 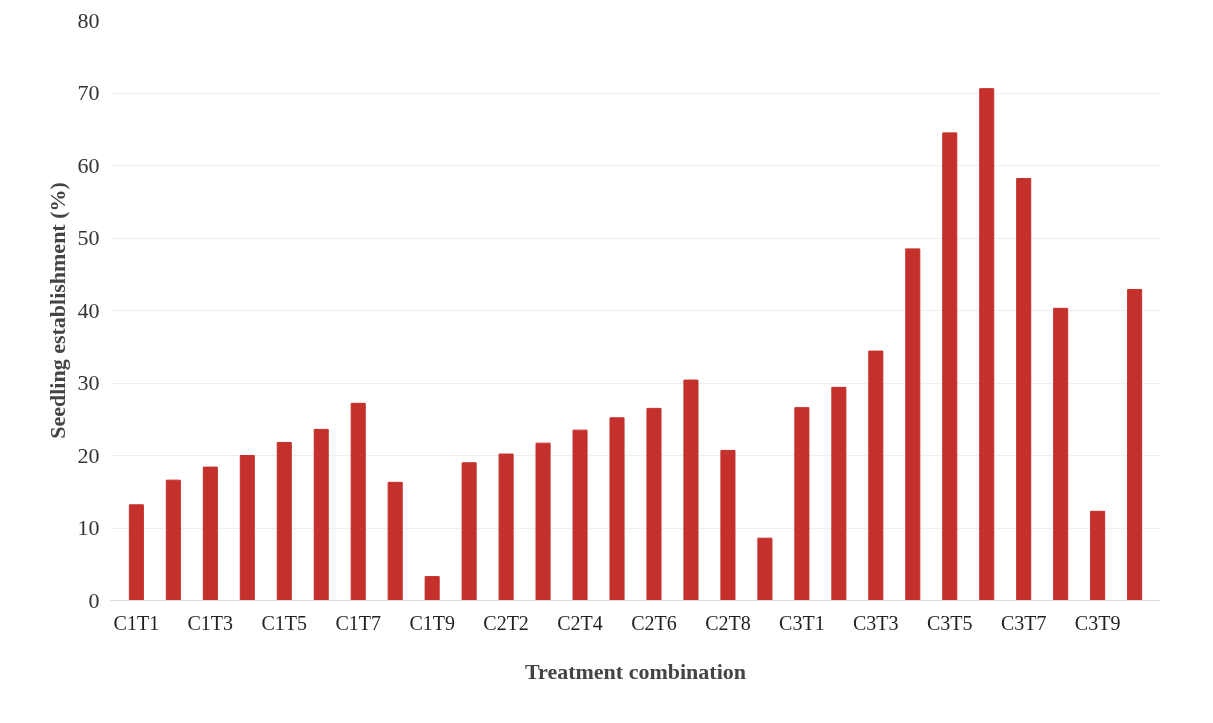 I want to click on x-tick-label: C1T9, so click(x=432, y=622).